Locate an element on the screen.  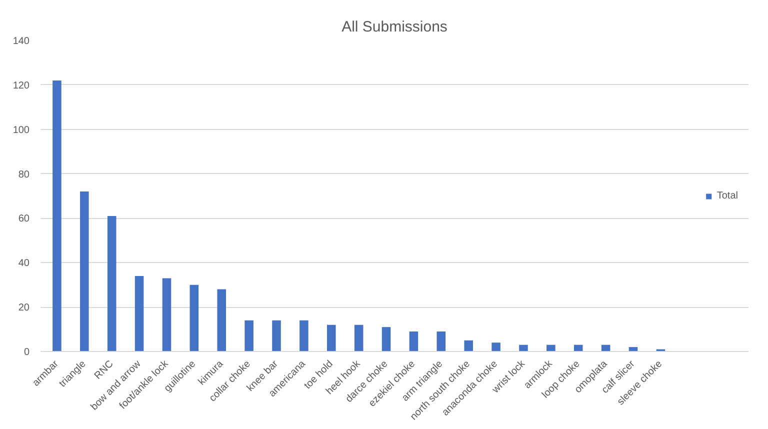
y-tick-label: 40 is located at coordinates (24, 264).